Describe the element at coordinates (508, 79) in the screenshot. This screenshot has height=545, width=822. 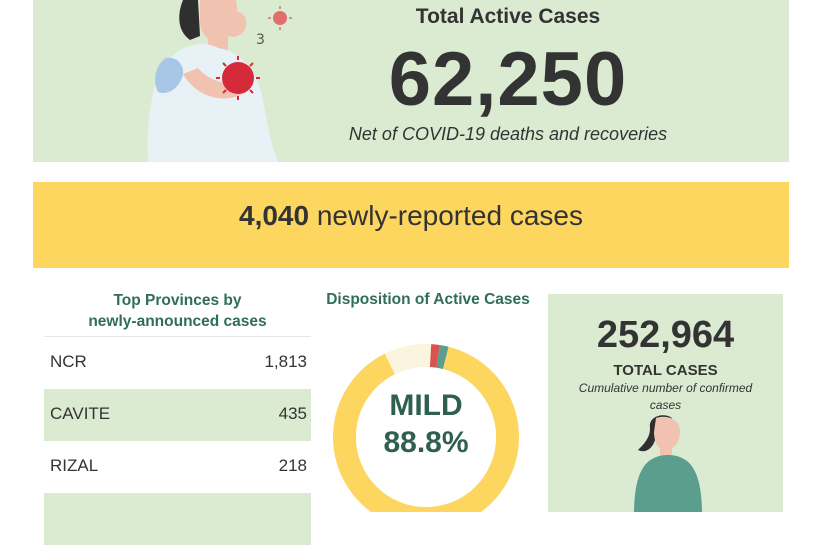
I see `total-active-value: 62,250` at that location.